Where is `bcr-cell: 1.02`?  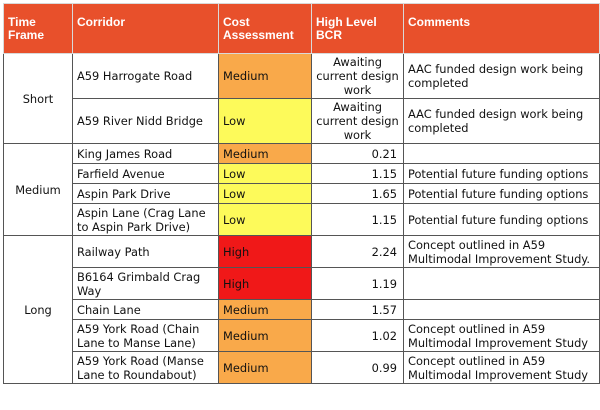 bcr-cell: 1.02 is located at coordinates (357, 335).